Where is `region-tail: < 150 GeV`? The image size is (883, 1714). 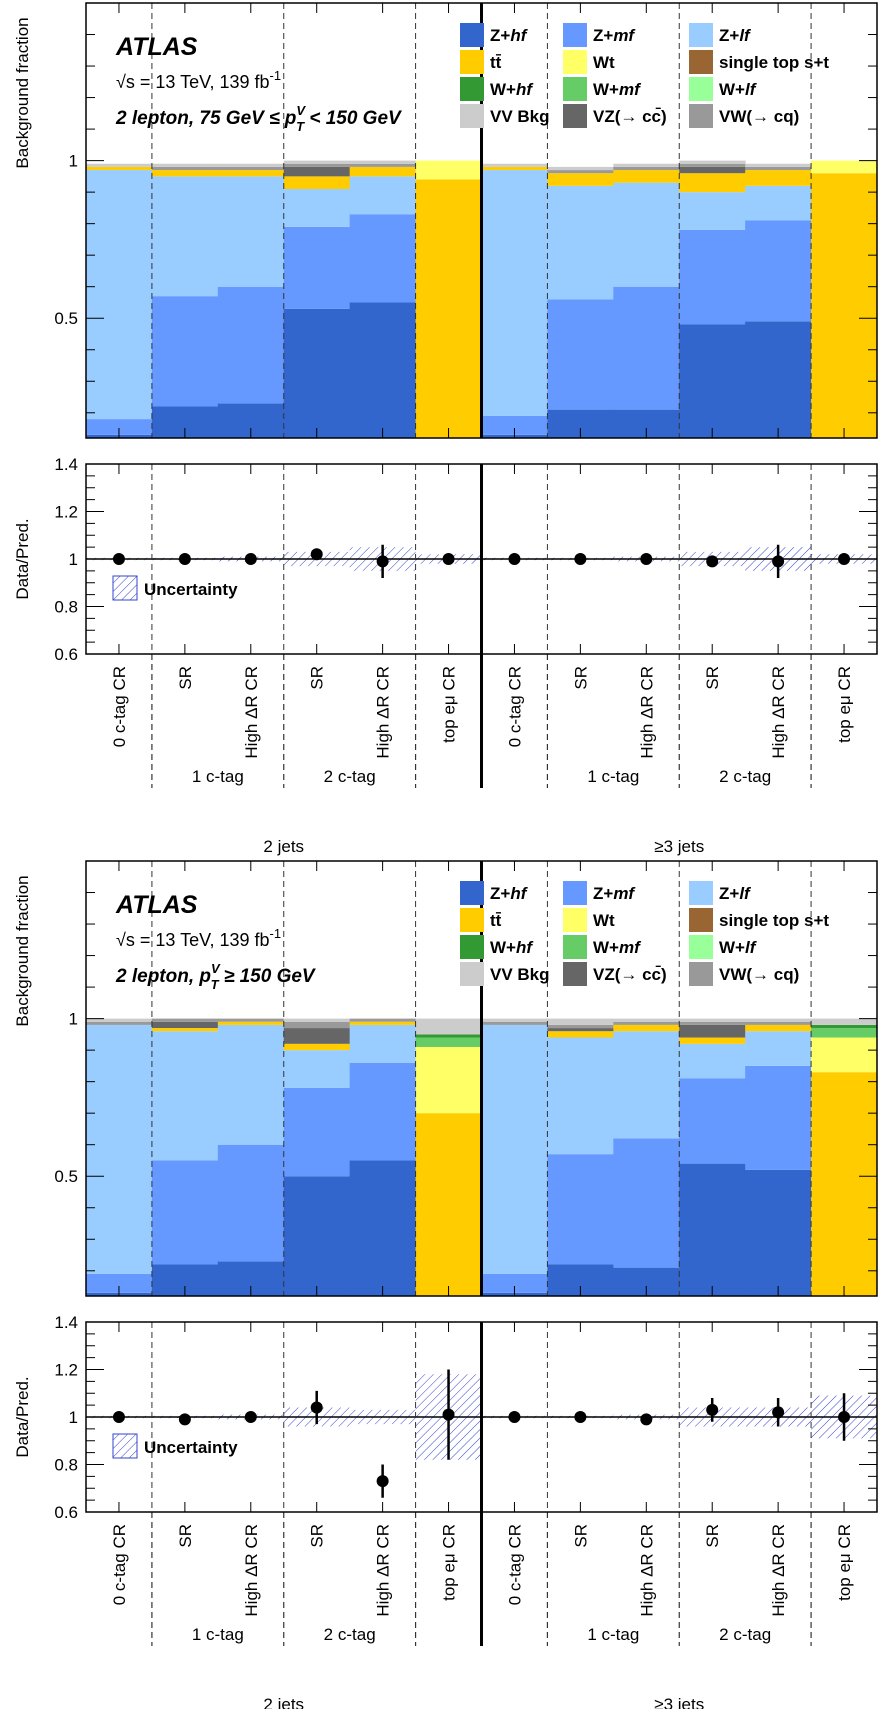 region-tail: < 150 GeV is located at coordinates (353, 118).